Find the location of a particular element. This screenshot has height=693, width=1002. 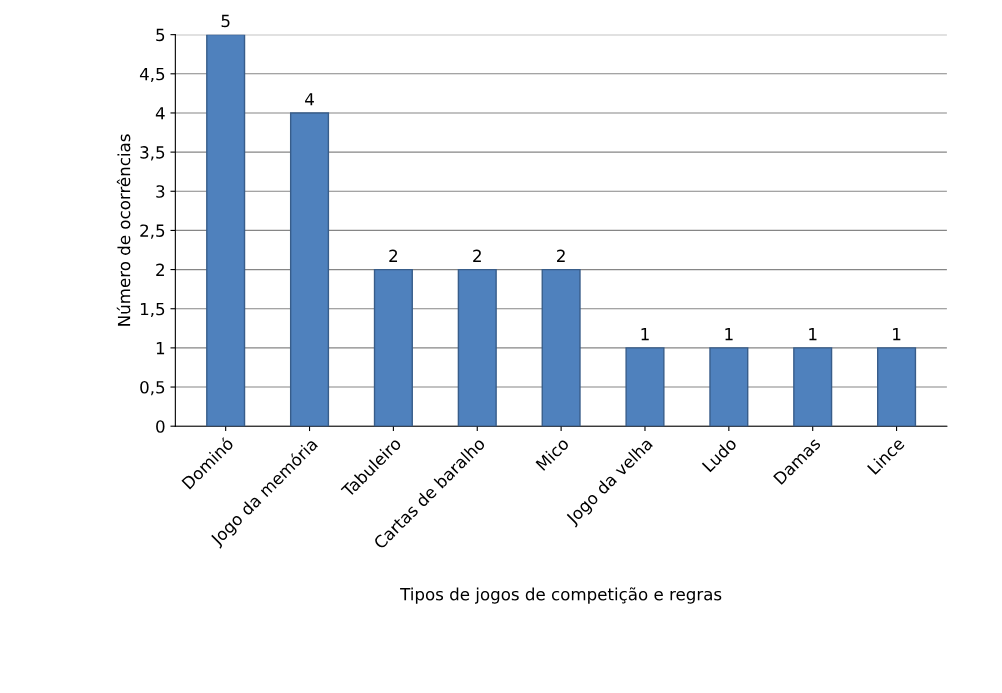

y-tick-label: 5 is located at coordinates (160, 35).